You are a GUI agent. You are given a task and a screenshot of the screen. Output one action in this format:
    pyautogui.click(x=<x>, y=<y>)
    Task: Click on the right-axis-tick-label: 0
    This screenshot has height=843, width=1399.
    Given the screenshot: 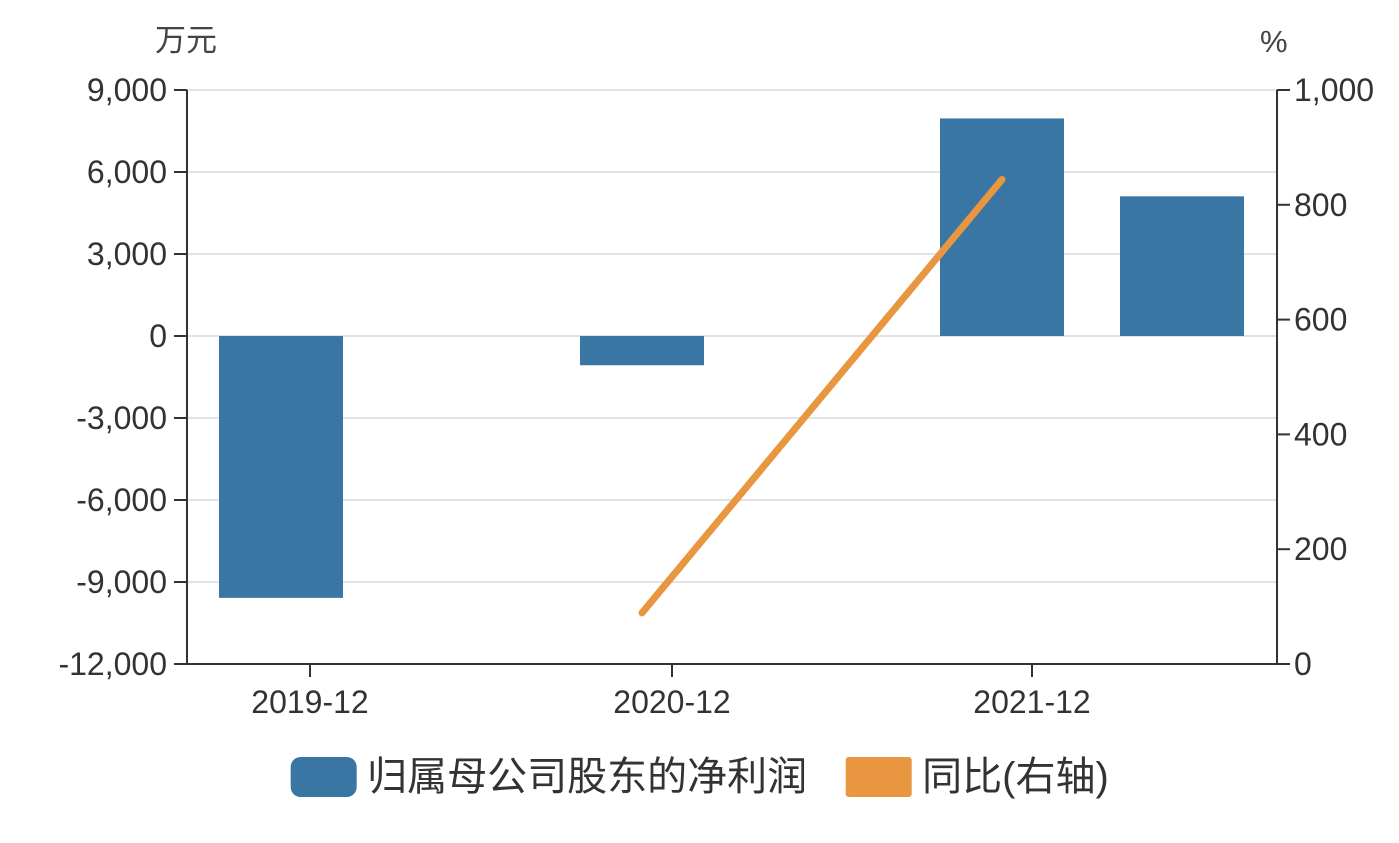 What is the action you would take?
    pyautogui.click(x=1303, y=664)
    